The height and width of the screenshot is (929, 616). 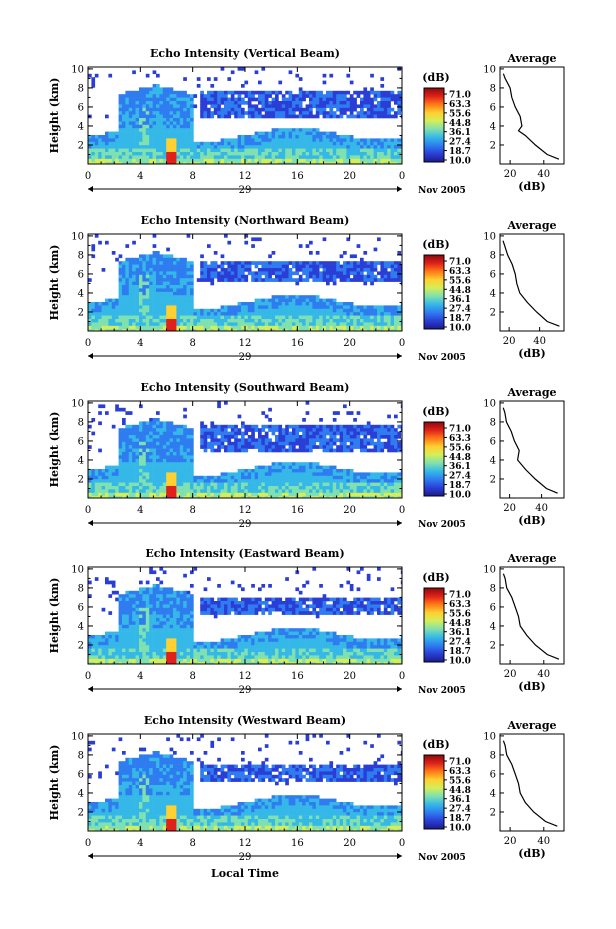 What do you see at coordinates (402, 343) in the screenshot?
I see `x-tick-label: 0` at bounding box center [402, 343].